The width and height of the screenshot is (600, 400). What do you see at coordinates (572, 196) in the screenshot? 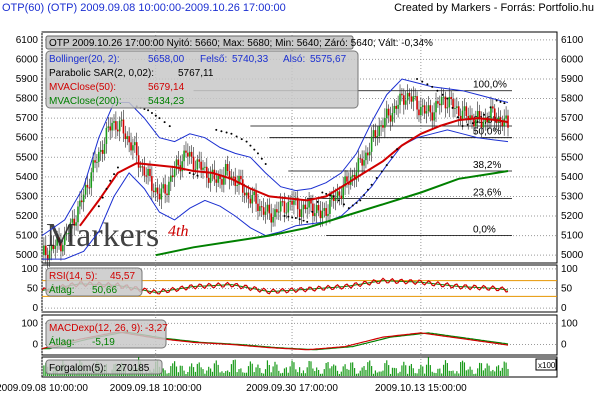
I see `price-y-tick-right: 5300` at bounding box center [572, 196].